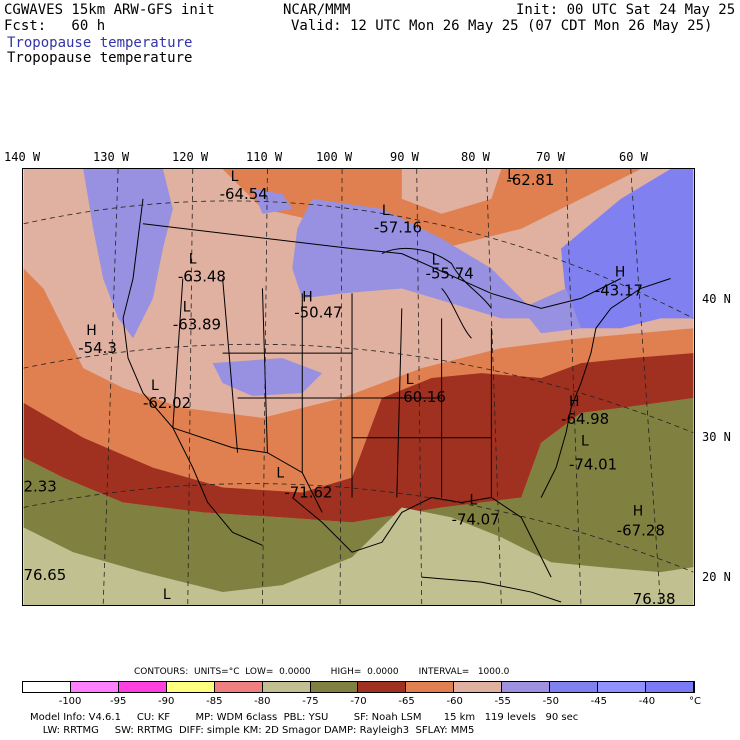  Describe the element at coordinates (167, 403) in the screenshot. I see `value-label: -62.02` at that location.